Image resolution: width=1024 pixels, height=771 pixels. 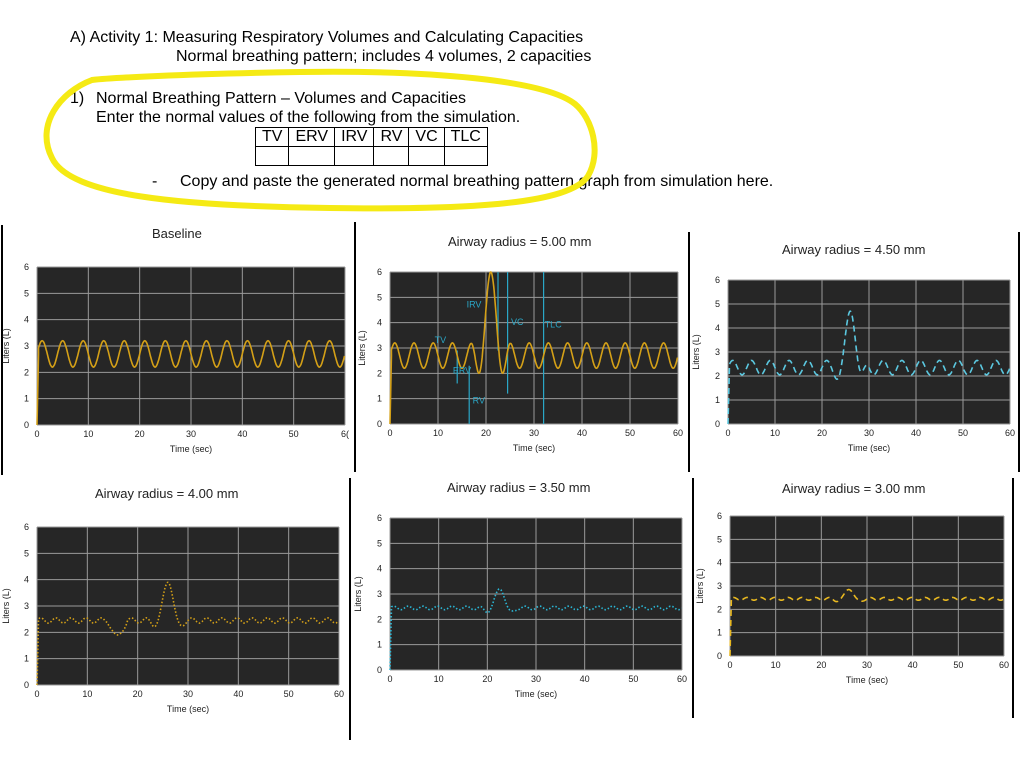 What do you see at coordinates (852, 598) in the screenshot?
I see `chart-radius-3-00: 0 10 20 30 40 50 60 0 1 2 3 4 5 6 Time (sec) Liters (L)` at bounding box center [852, 598].